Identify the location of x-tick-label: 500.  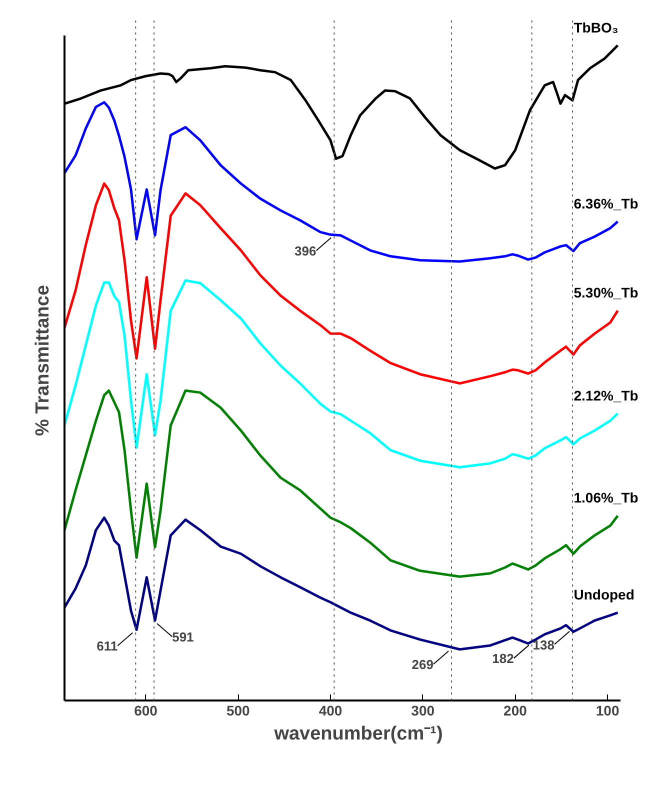
(238, 710).